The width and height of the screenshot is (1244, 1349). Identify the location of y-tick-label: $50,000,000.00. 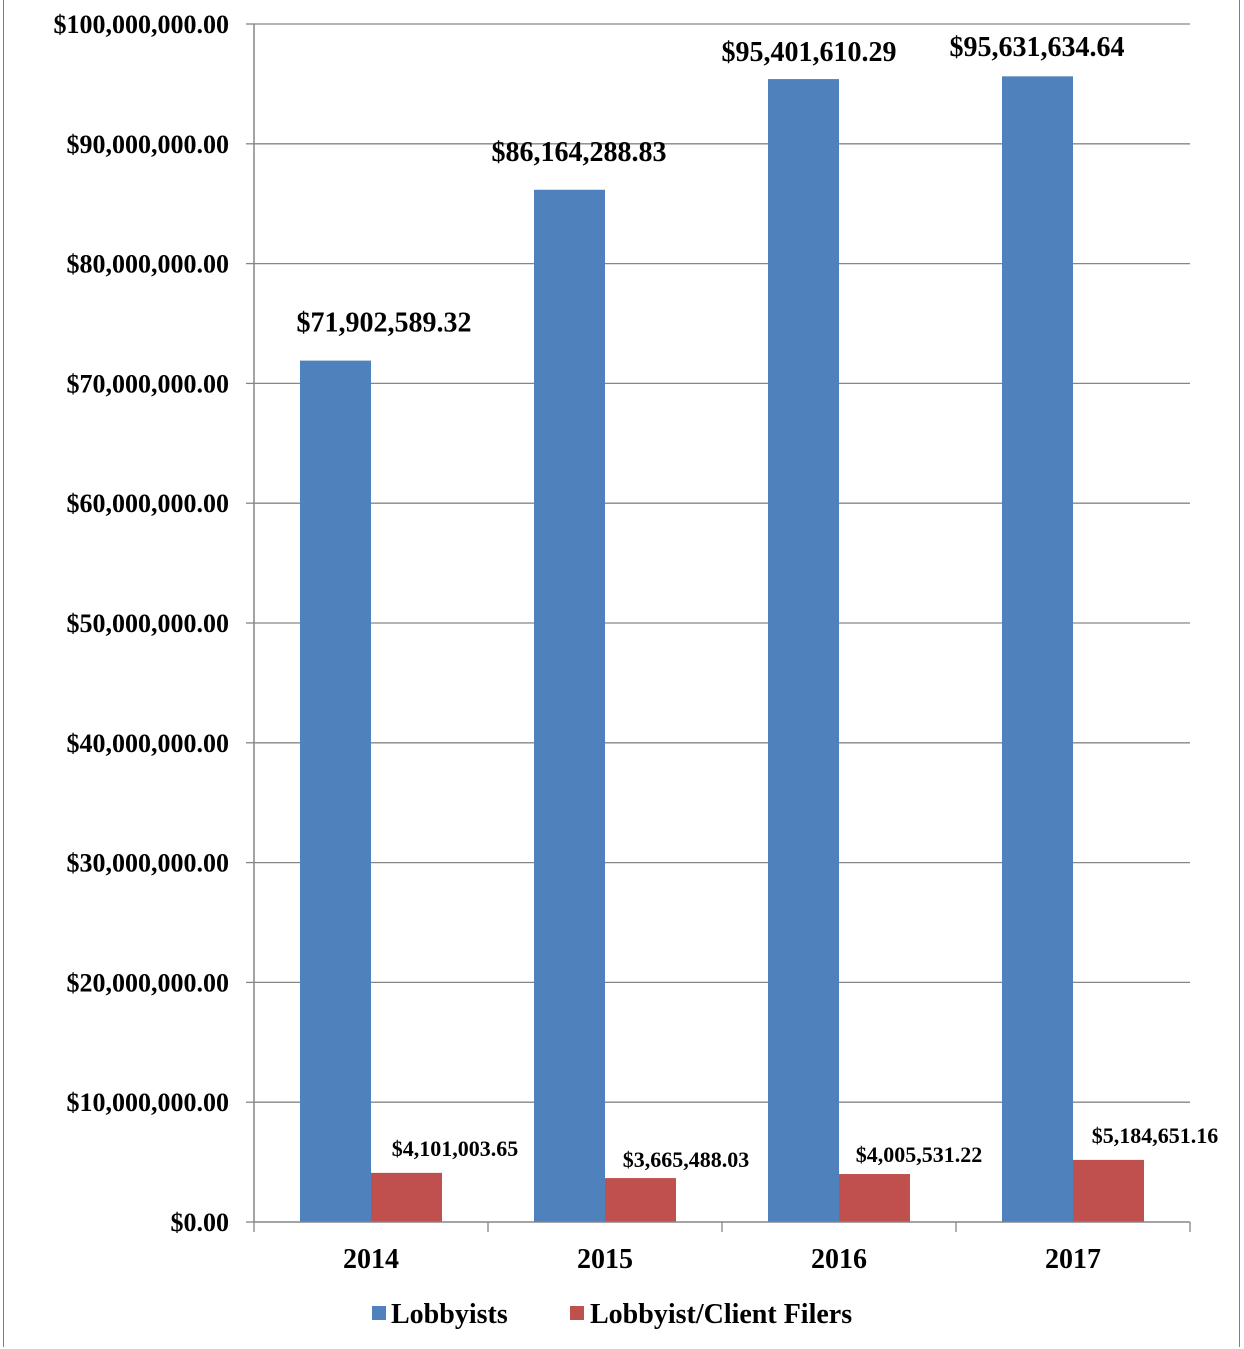
(148, 623).